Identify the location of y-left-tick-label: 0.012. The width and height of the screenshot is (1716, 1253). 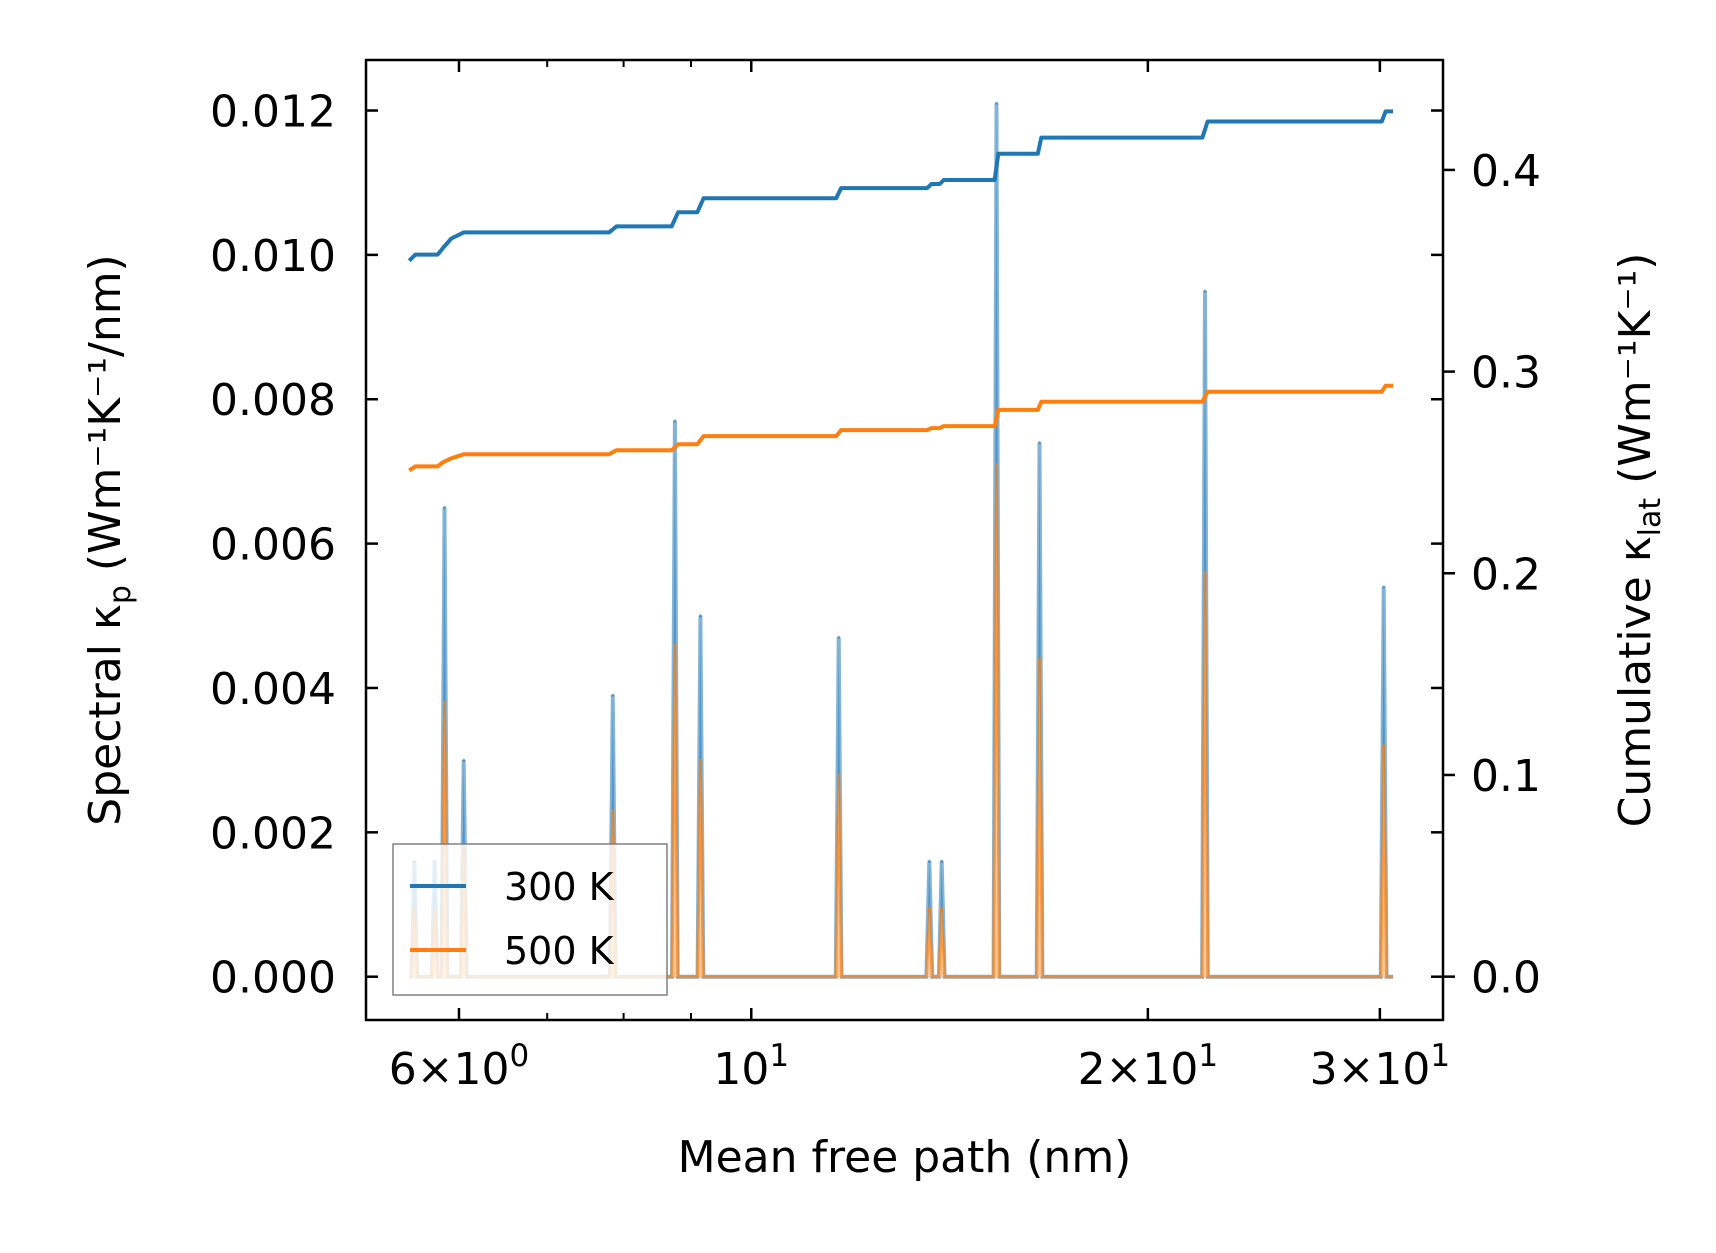
(273, 112).